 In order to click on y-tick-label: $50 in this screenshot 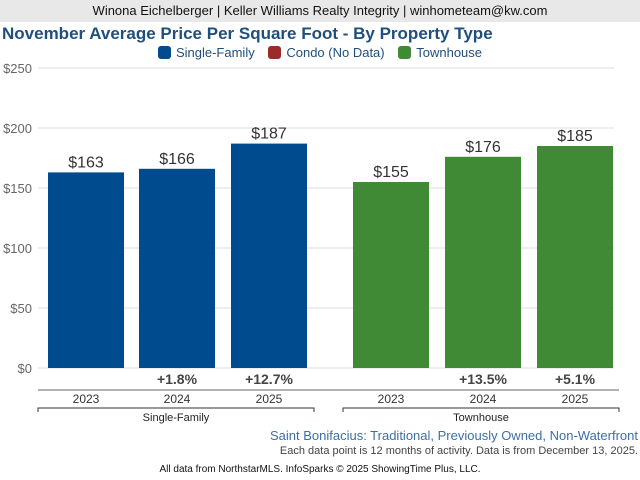, I will do `click(21, 308)`.